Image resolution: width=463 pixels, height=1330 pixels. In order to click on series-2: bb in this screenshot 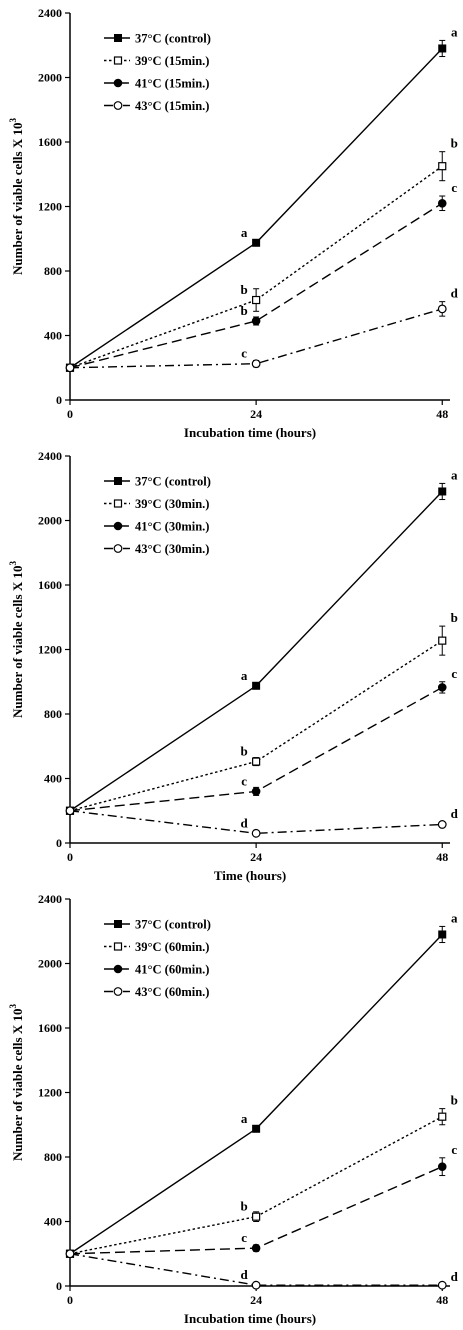, I will do `click(261, 1175)`.